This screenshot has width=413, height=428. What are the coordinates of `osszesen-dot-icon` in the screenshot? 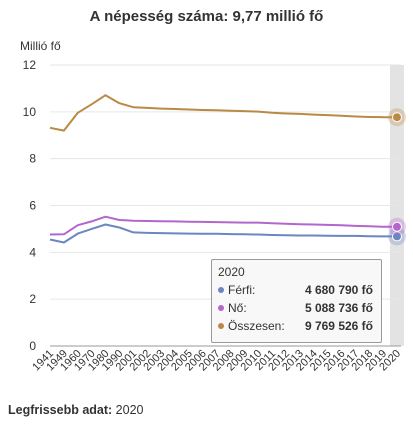 It's located at (221, 325).